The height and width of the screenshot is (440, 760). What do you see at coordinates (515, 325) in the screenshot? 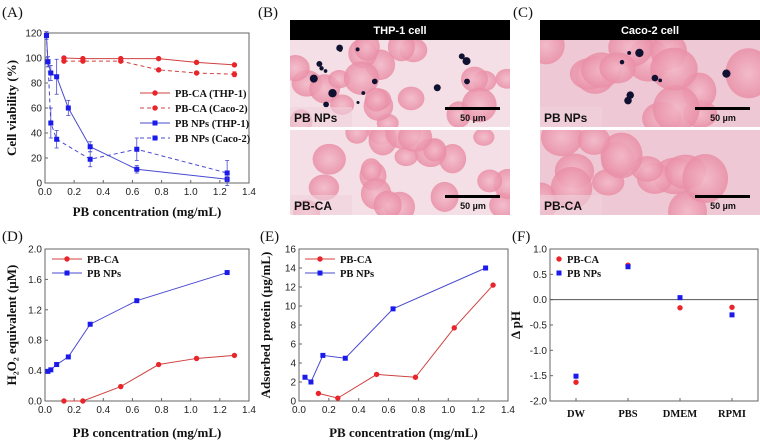
I see `y-axis-label: Δ pH` at bounding box center [515, 325].